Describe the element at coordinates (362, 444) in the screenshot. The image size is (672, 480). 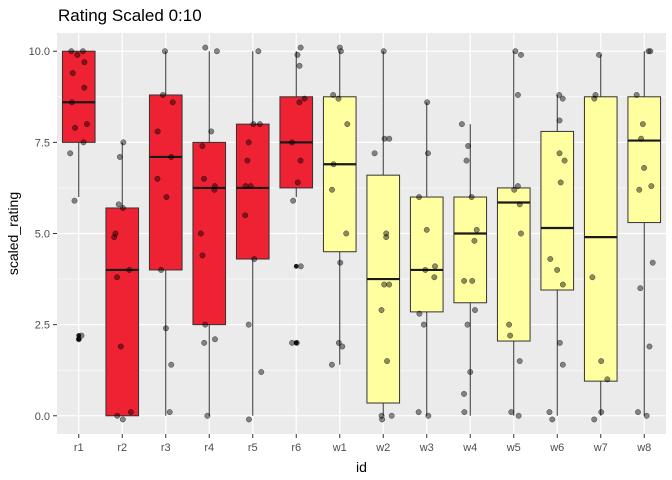
I see `x-axis: r1 r2 r3 r4 r5 r6 w1 w2 w3 w4 w5 w6 w7 w8` at that location.